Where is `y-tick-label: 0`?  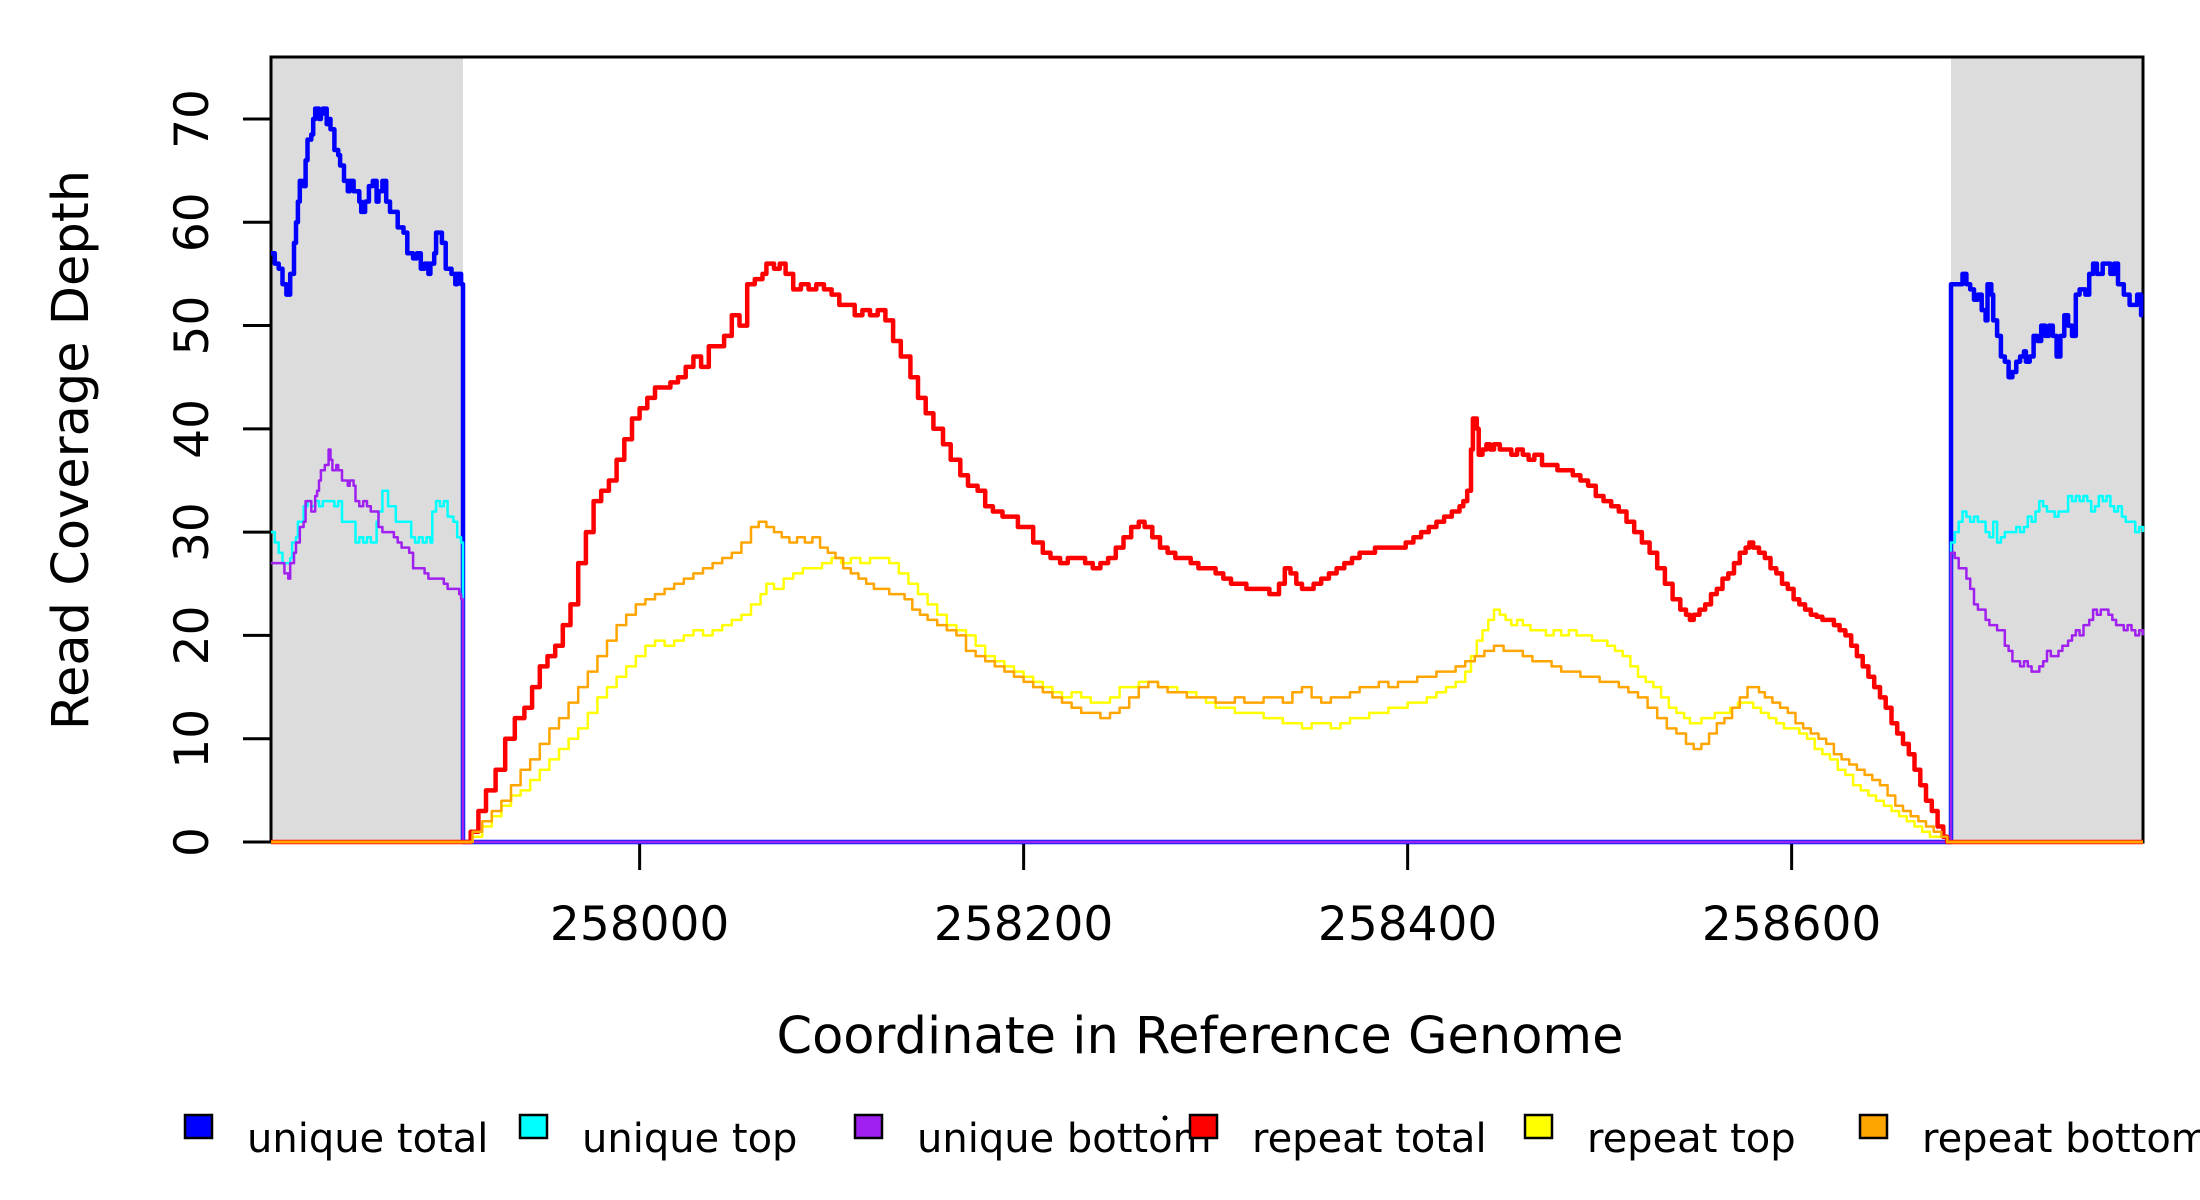
y-tick-label: 0 is located at coordinates (192, 842).